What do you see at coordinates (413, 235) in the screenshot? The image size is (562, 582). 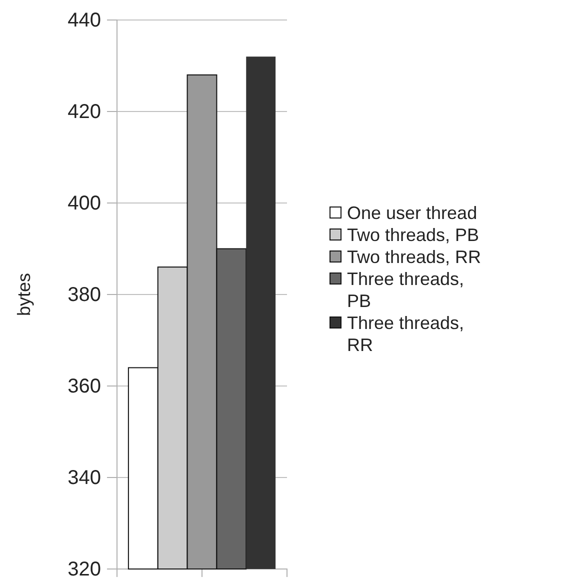 I see `legend-label: Two threads, PB` at bounding box center [413, 235].